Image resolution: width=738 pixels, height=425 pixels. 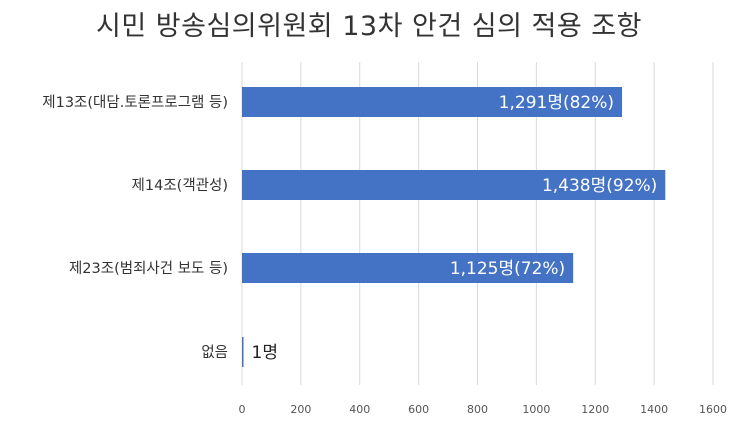 I want to click on category-label: 제14조(객관성), so click(x=180, y=185).